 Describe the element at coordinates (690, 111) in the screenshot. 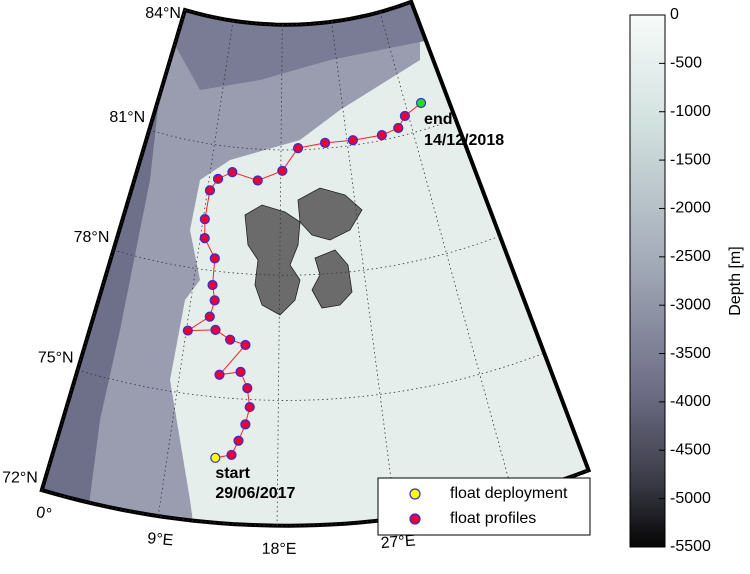

I see `colorbar-tick-label: -1000` at that location.